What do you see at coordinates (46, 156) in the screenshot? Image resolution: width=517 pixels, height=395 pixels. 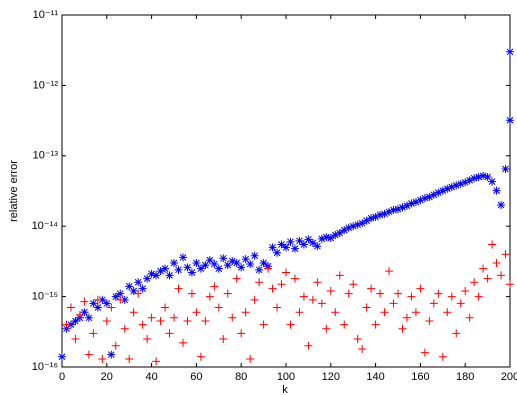 I see `y-tick-label: 10⁻¹³` at bounding box center [46, 156].